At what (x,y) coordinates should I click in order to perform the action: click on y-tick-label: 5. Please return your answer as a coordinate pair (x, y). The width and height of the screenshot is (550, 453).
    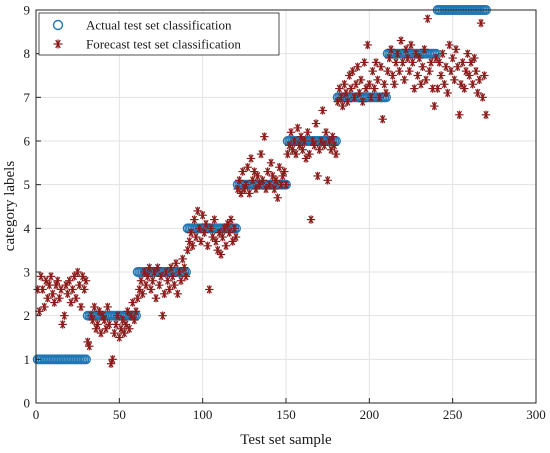
    Looking at the image, I should click on (27, 184).